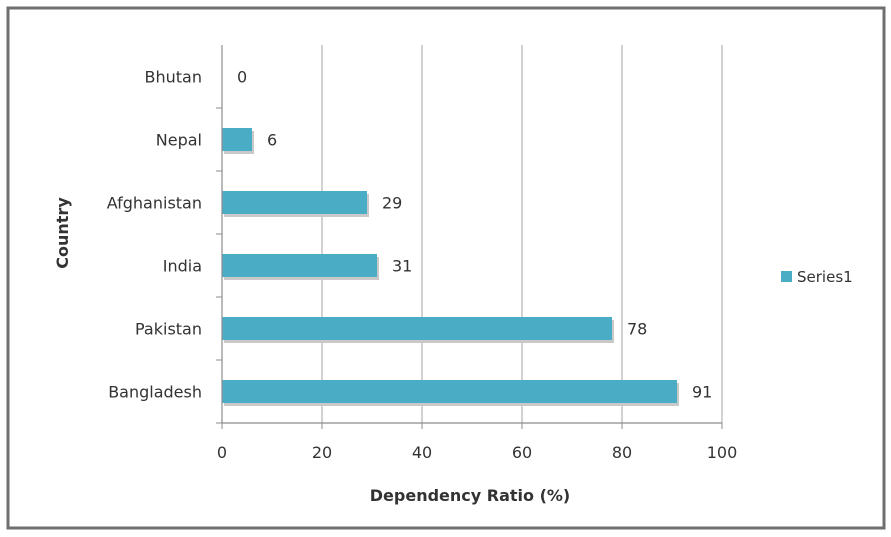  I want to click on legend-label: Series1, so click(825, 277).